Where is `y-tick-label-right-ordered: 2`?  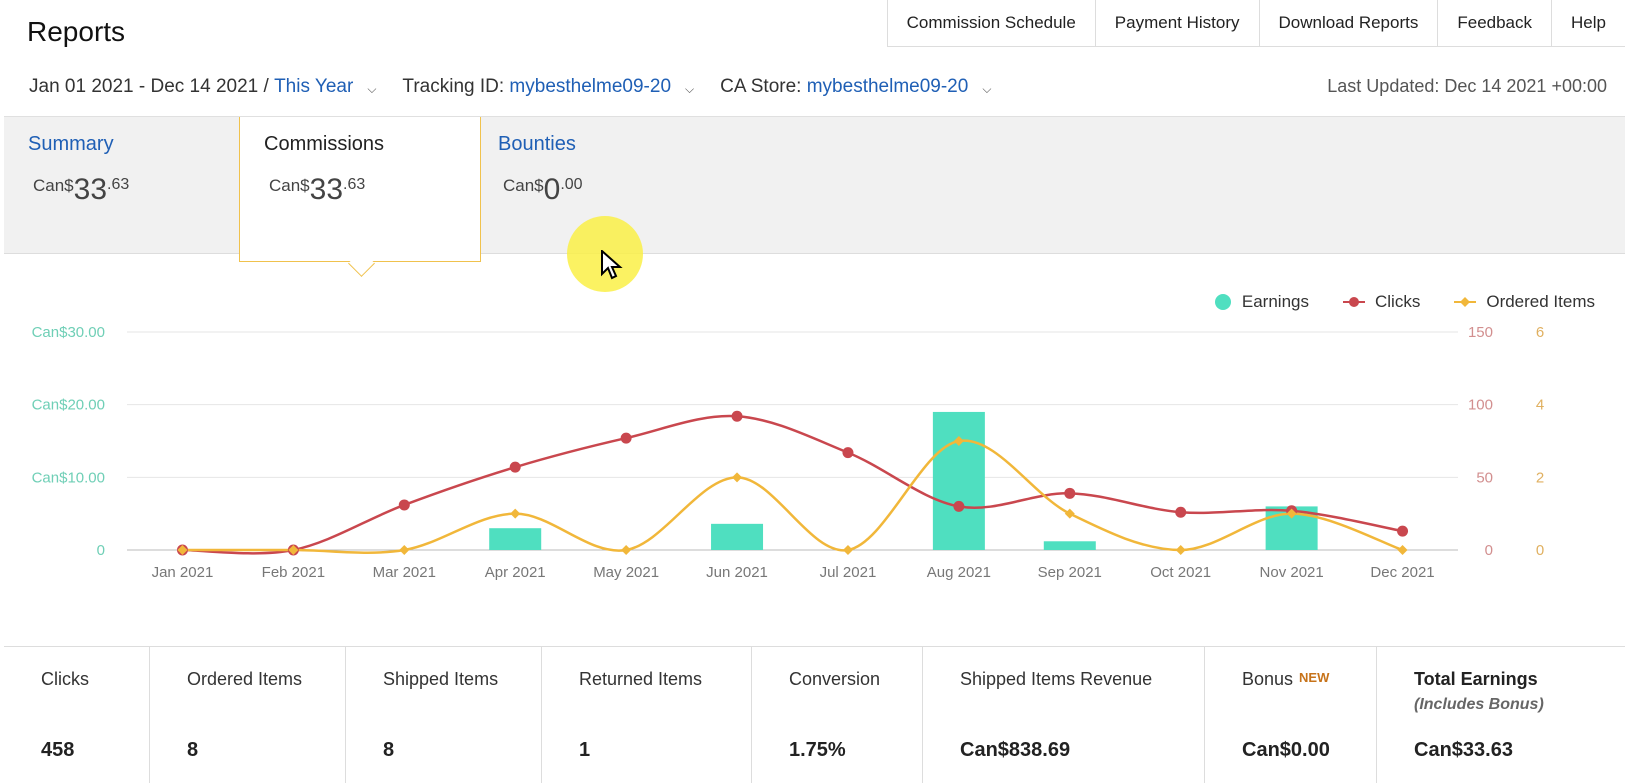
y-tick-label-right-ordered: 2 is located at coordinates (1540, 477).